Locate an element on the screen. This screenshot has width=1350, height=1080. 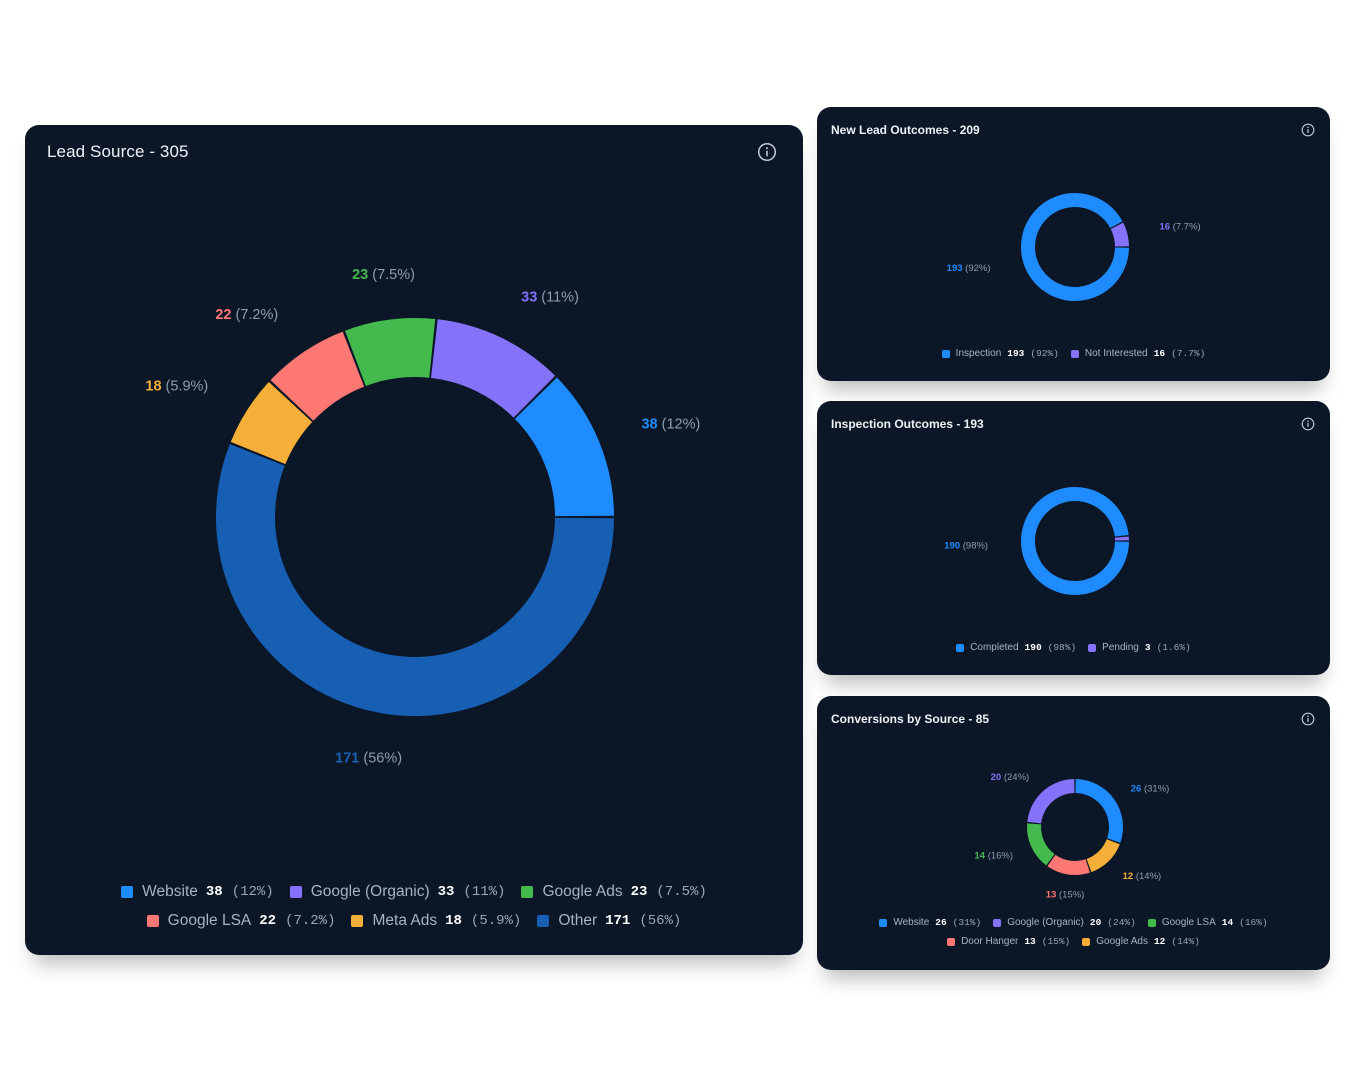
legend-value: 16 is located at coordinates (1159, 353).